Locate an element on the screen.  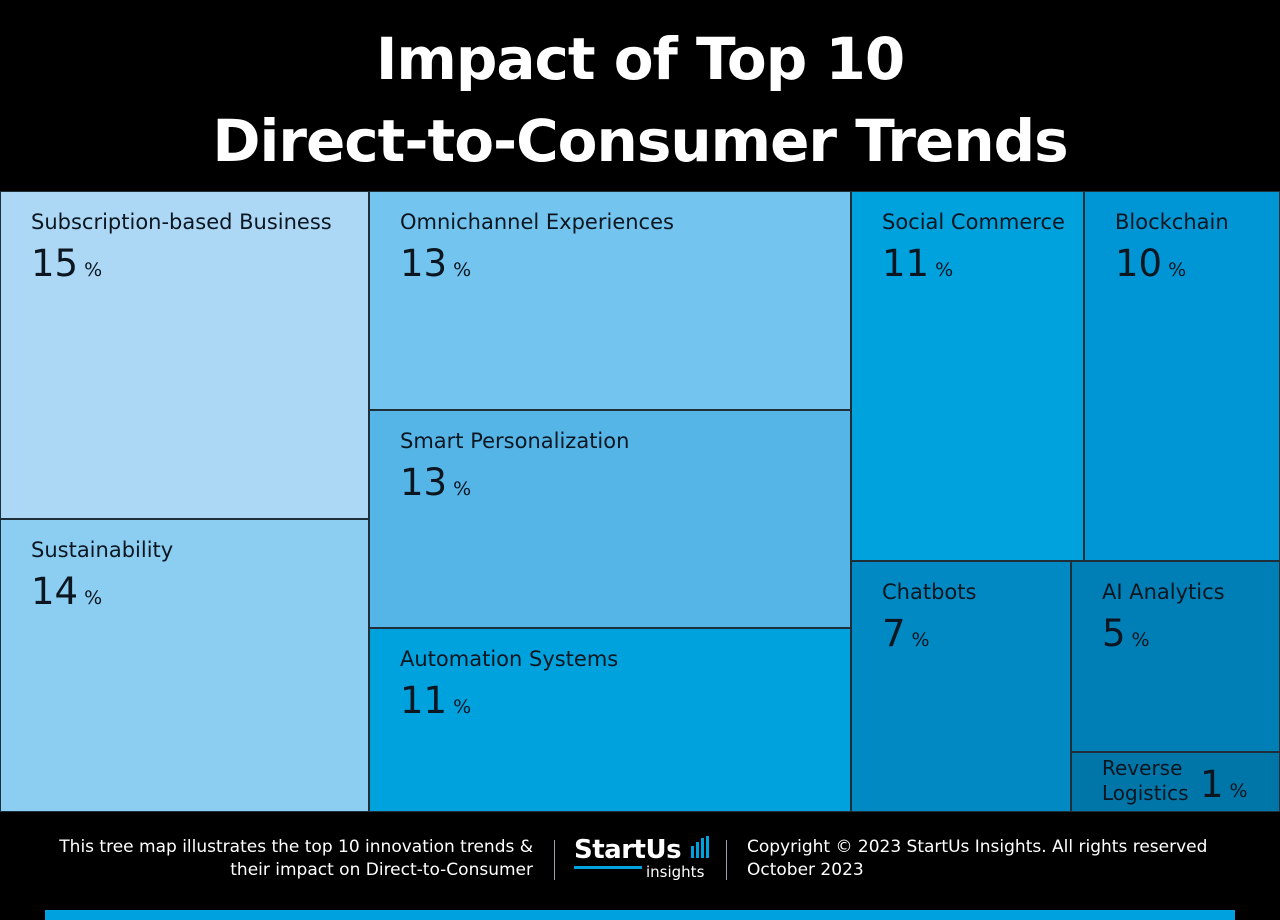
tile-value-number: 15 is located at coordinates (55, 263).